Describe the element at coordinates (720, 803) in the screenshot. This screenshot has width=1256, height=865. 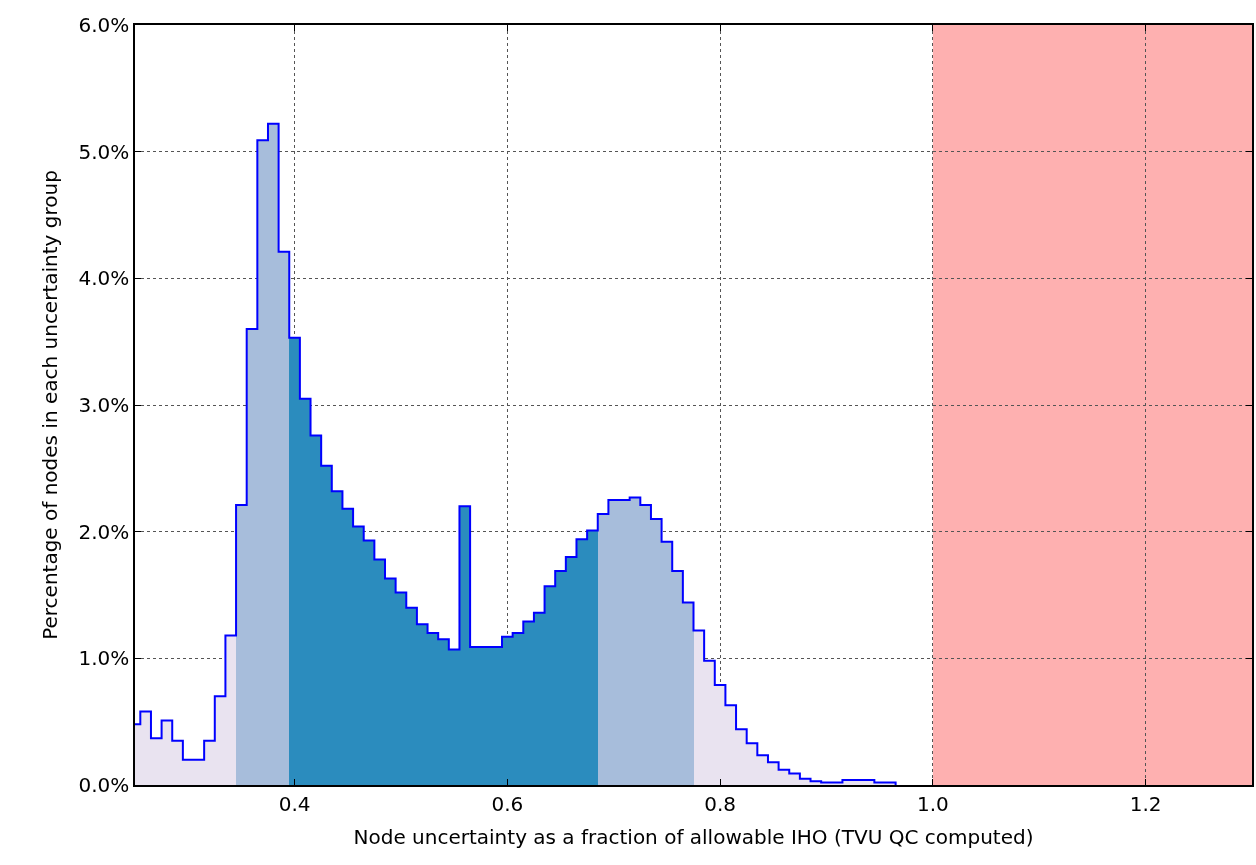
I see `x-tick-label: 0.8` at that location.